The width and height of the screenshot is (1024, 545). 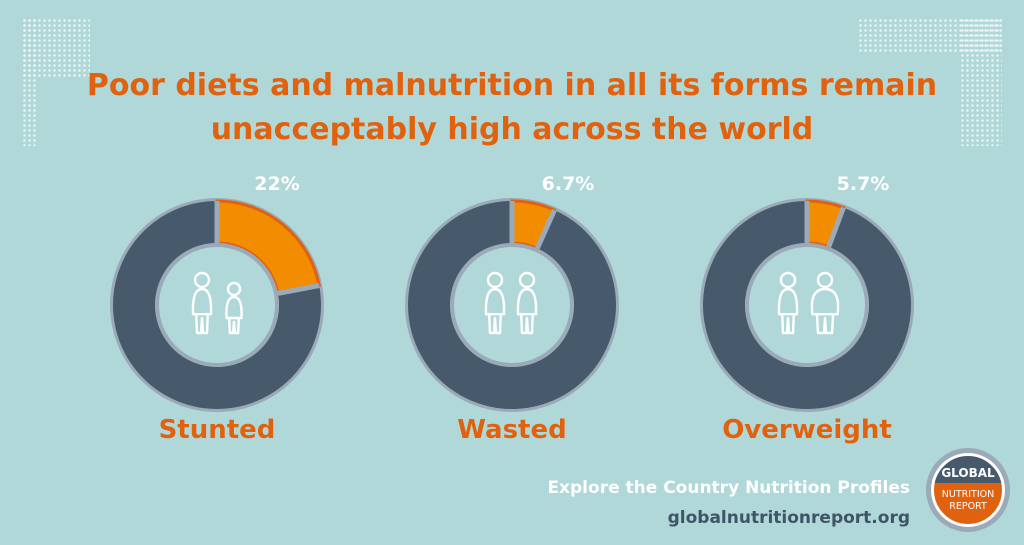 I want to click on dot-pattern-right-strip, so click(x=981, y=82).